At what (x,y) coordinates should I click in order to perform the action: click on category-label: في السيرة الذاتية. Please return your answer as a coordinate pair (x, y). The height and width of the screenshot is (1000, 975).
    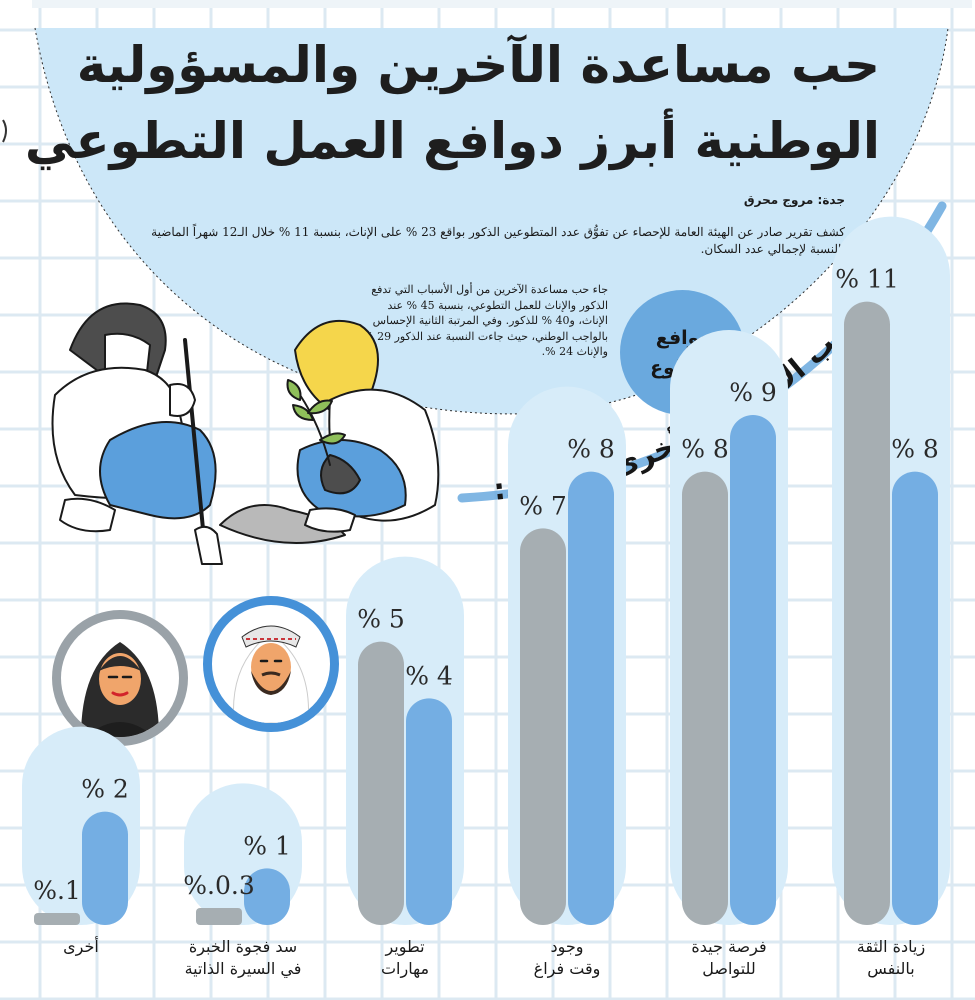
    Looking at the image, I should click on (243, 969).